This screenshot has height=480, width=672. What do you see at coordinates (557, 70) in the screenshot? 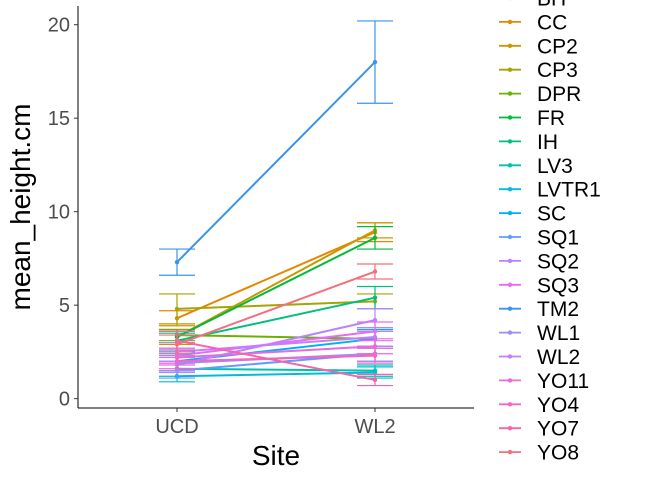
I see `legend-label: CP3` at bounding box center [557, 70].